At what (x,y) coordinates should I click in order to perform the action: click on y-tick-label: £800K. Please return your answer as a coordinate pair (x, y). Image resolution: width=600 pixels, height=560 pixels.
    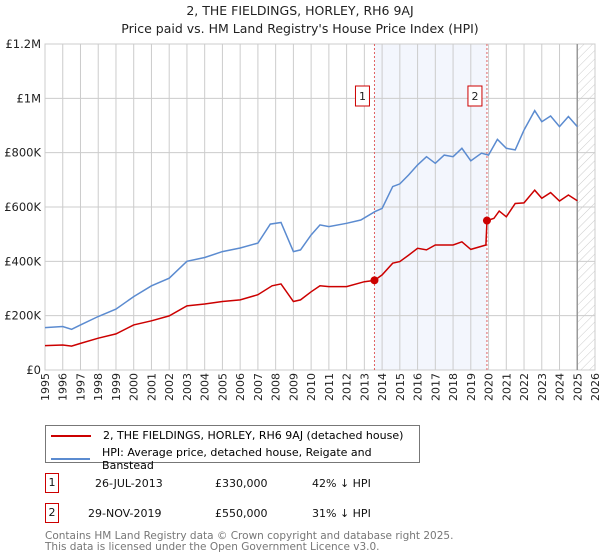
    Looking at the image, I should click on (22, 153).